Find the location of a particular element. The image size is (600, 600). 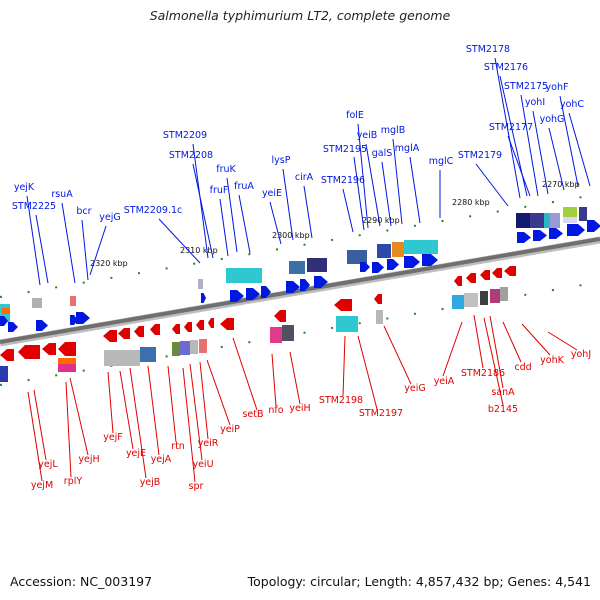

gene-label-yeiH: yeiH is located at coordinates (299, 408).